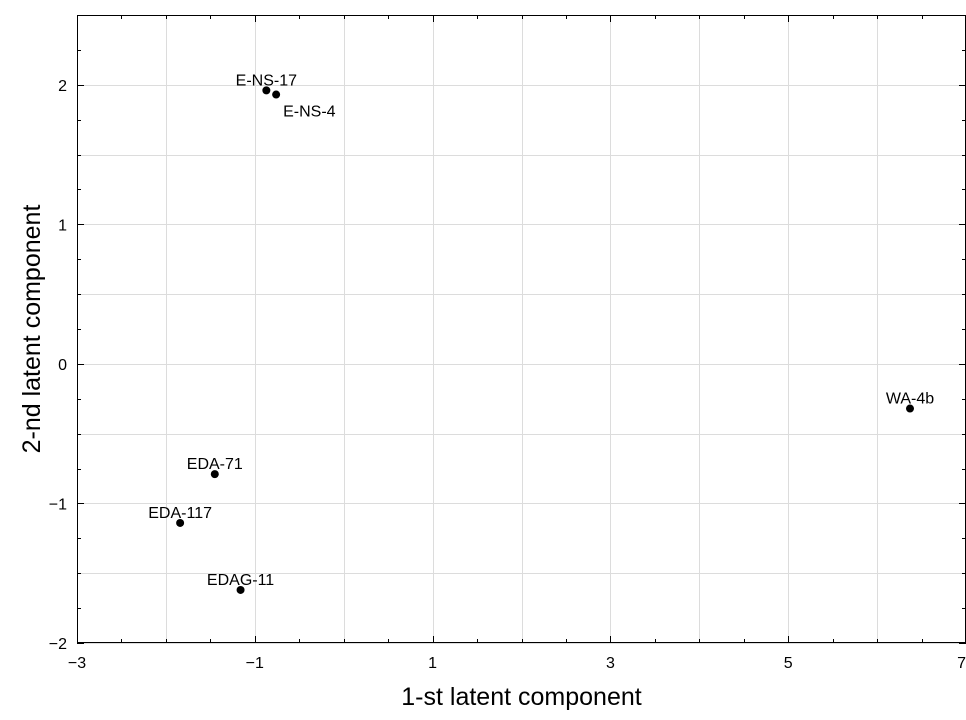  Describe the element at coordinates (62, 86) in the screenshot. I see `y-tick-label: 2` at that location.